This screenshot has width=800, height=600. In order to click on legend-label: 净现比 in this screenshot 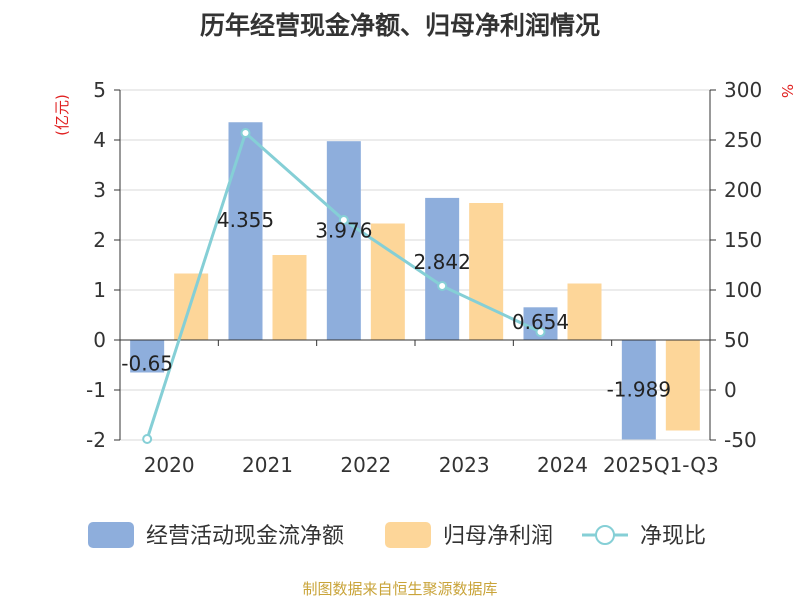, I will do `click(673, 536)`.